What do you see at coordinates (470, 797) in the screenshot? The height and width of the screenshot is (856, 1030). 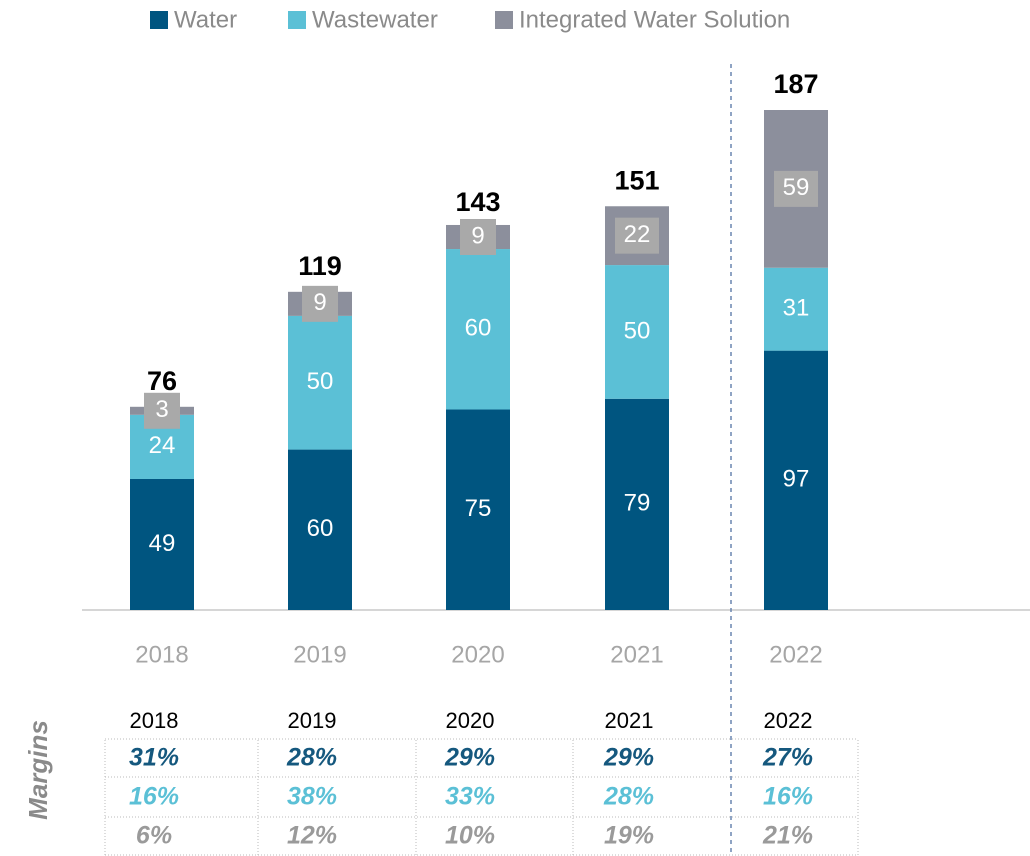 I see `table-cell: 33%` at bounding box center [470, 797].